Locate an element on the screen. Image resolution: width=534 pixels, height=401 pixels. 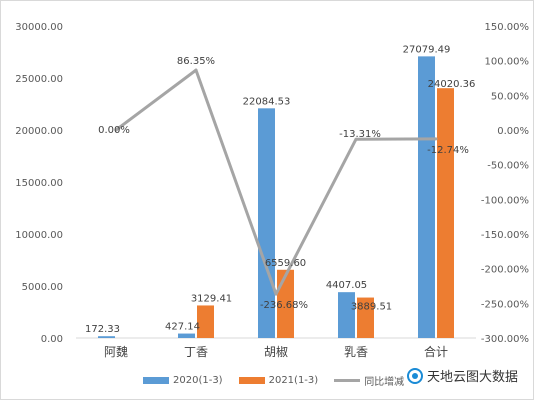
bar-data-label: 172.33 is located at coordinates (102, 329).